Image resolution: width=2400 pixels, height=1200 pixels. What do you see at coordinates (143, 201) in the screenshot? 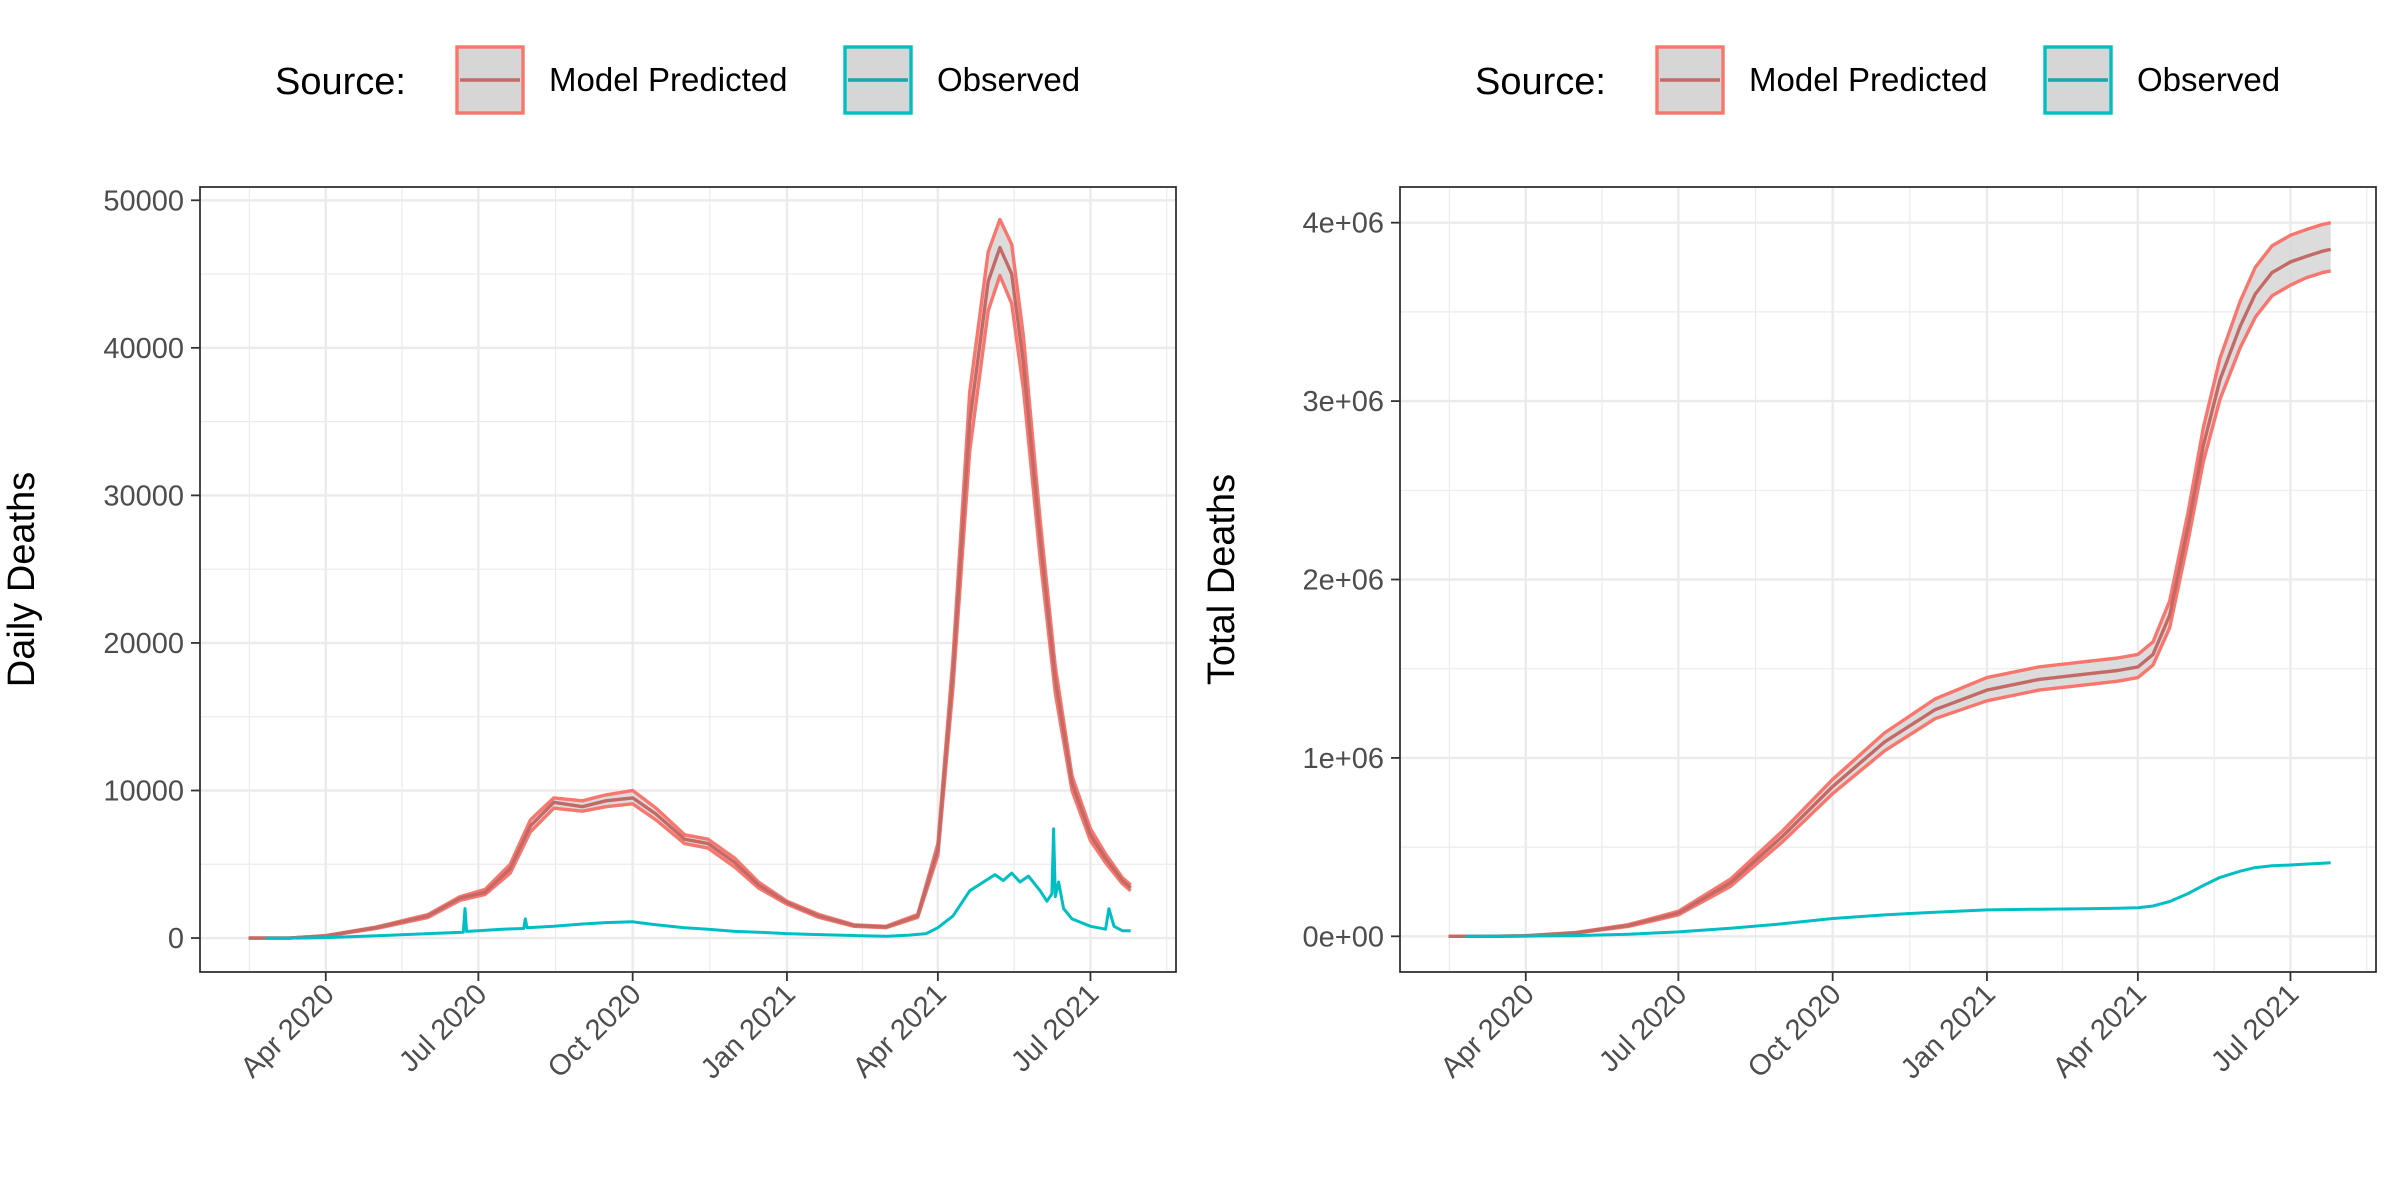
I see `y-tick-label: 50000` at bounding box center [143, 201].